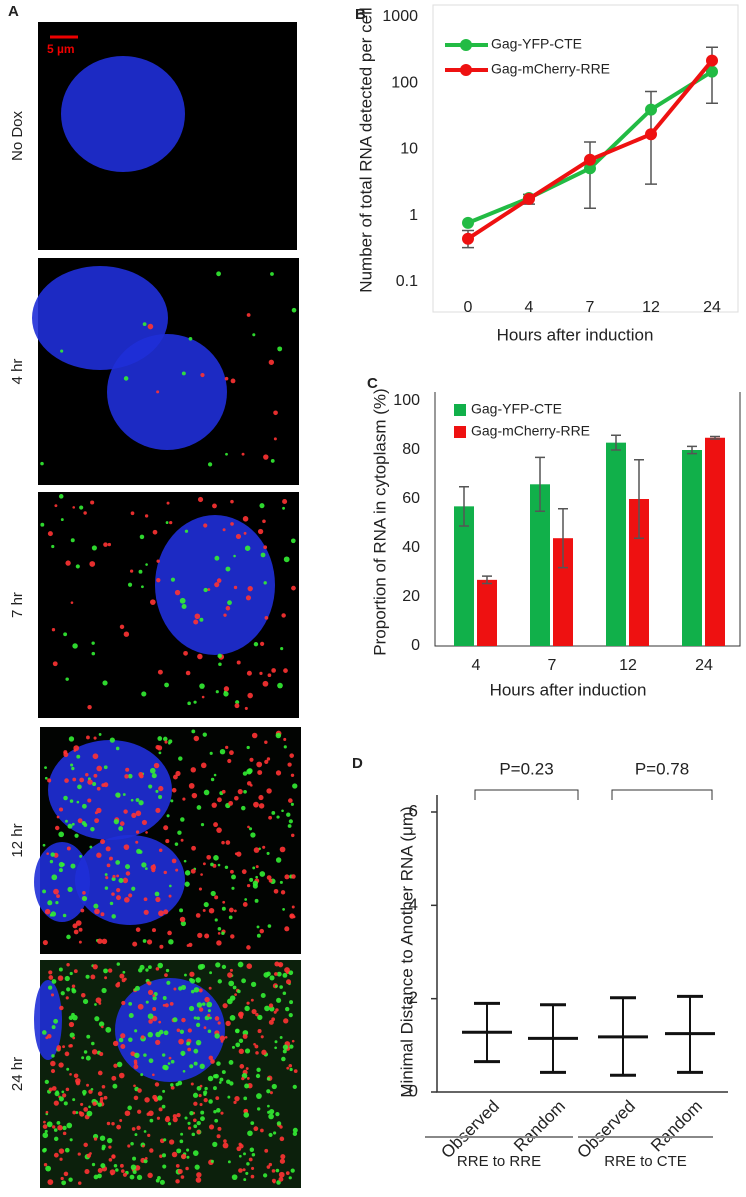 Image resolution: width=746 pixels, height=1197 pixels. Describe the element at coordinates (406, 400) in the screenshot. I see `y-tick-label: 100` at that location.